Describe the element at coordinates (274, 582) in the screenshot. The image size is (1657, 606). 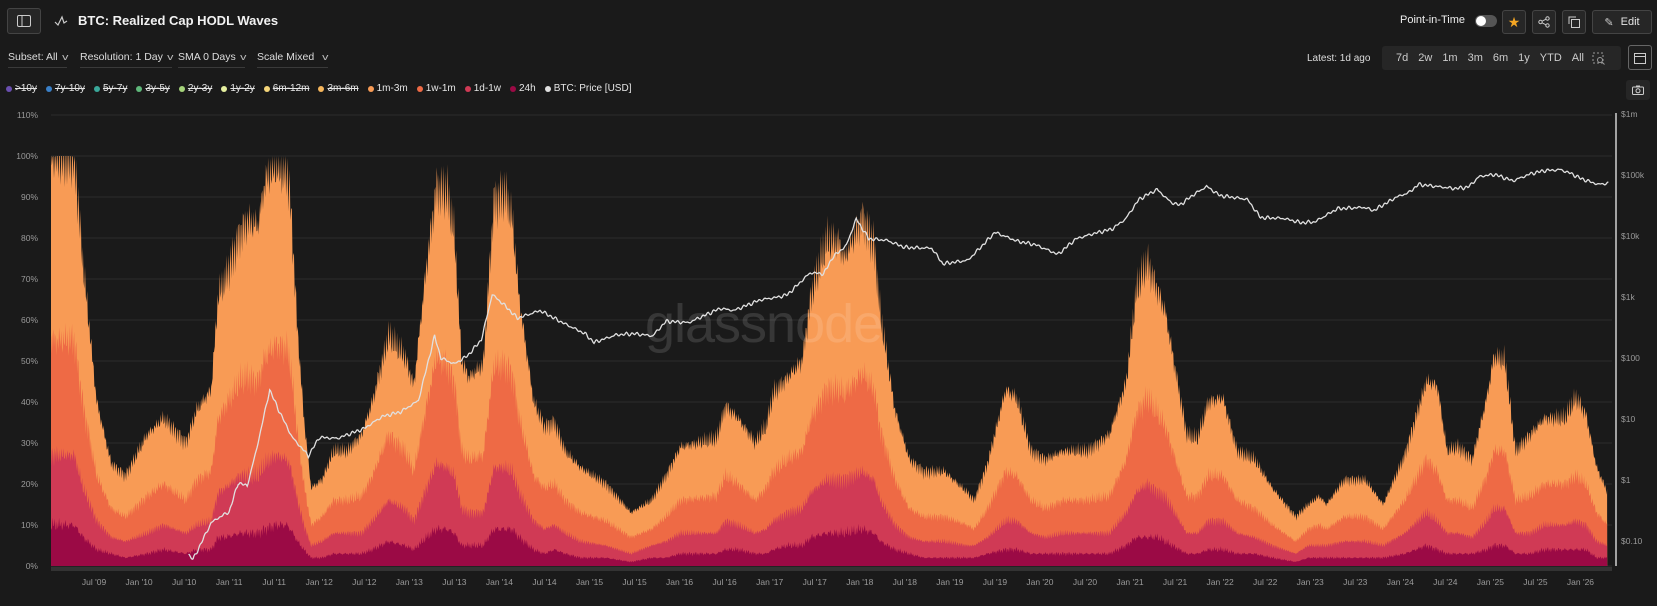
I see `x-tick-label: Jul '11` at that location.